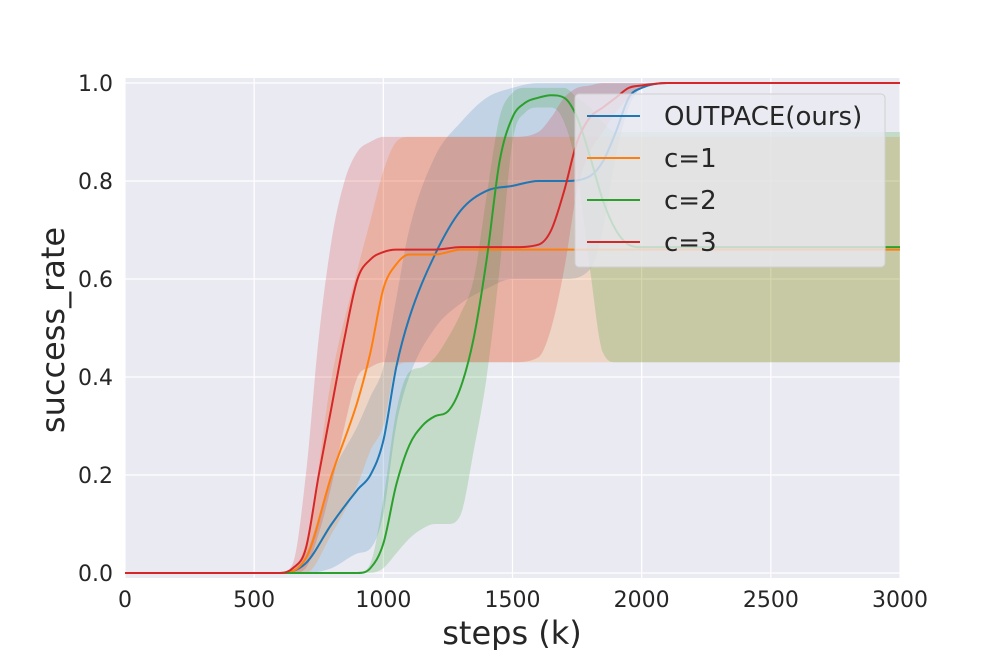 The height and width of the screenshot is (650, 1000). What do you see at coordinates (512, 632) in the screenshot?
I see `x-axis-label: steps (k)` at bounding box center [512, 632].